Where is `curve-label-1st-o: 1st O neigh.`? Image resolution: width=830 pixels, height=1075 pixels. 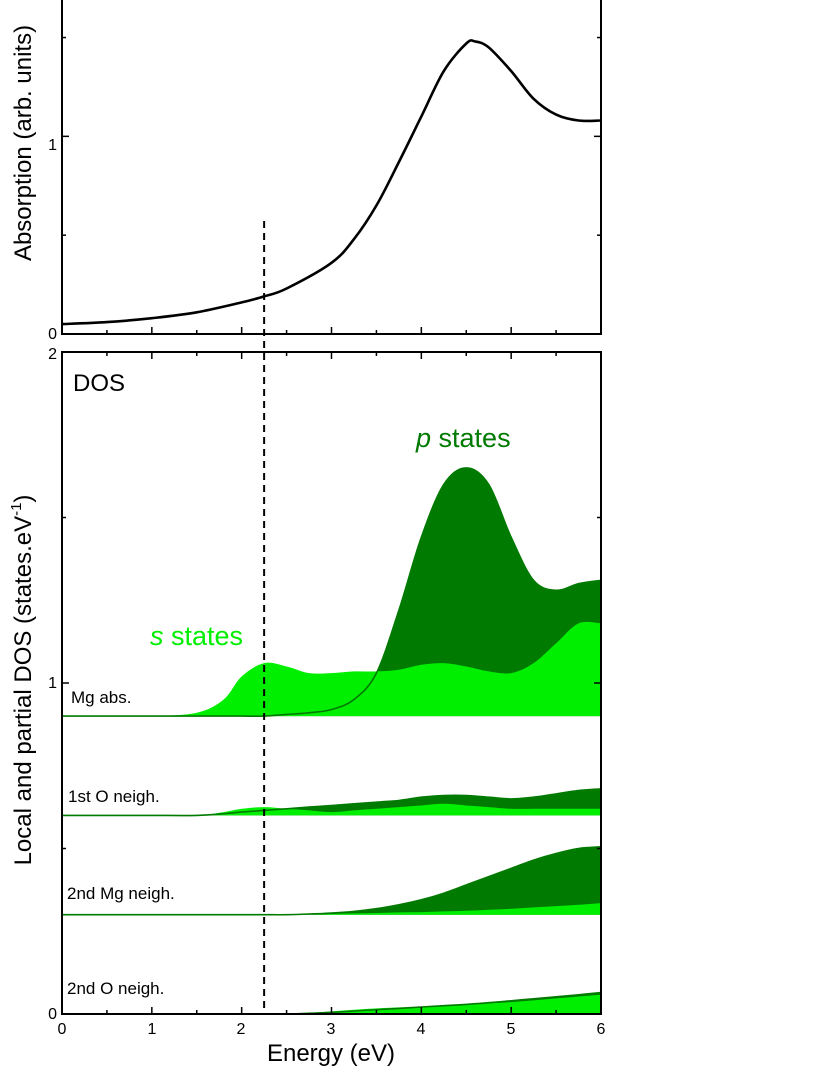 curve-label-1st-o: 1st O neigh. is located at coordinates (114, 796).